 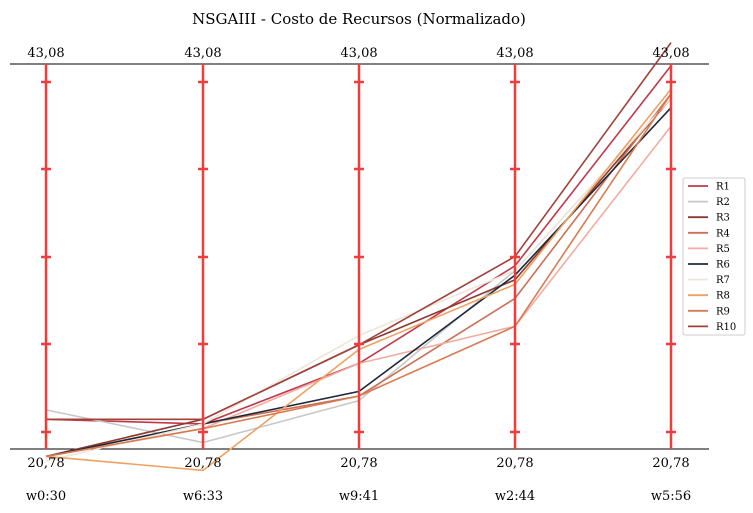 I want to click on category-label: w5:56, so click(x=671, y=496).